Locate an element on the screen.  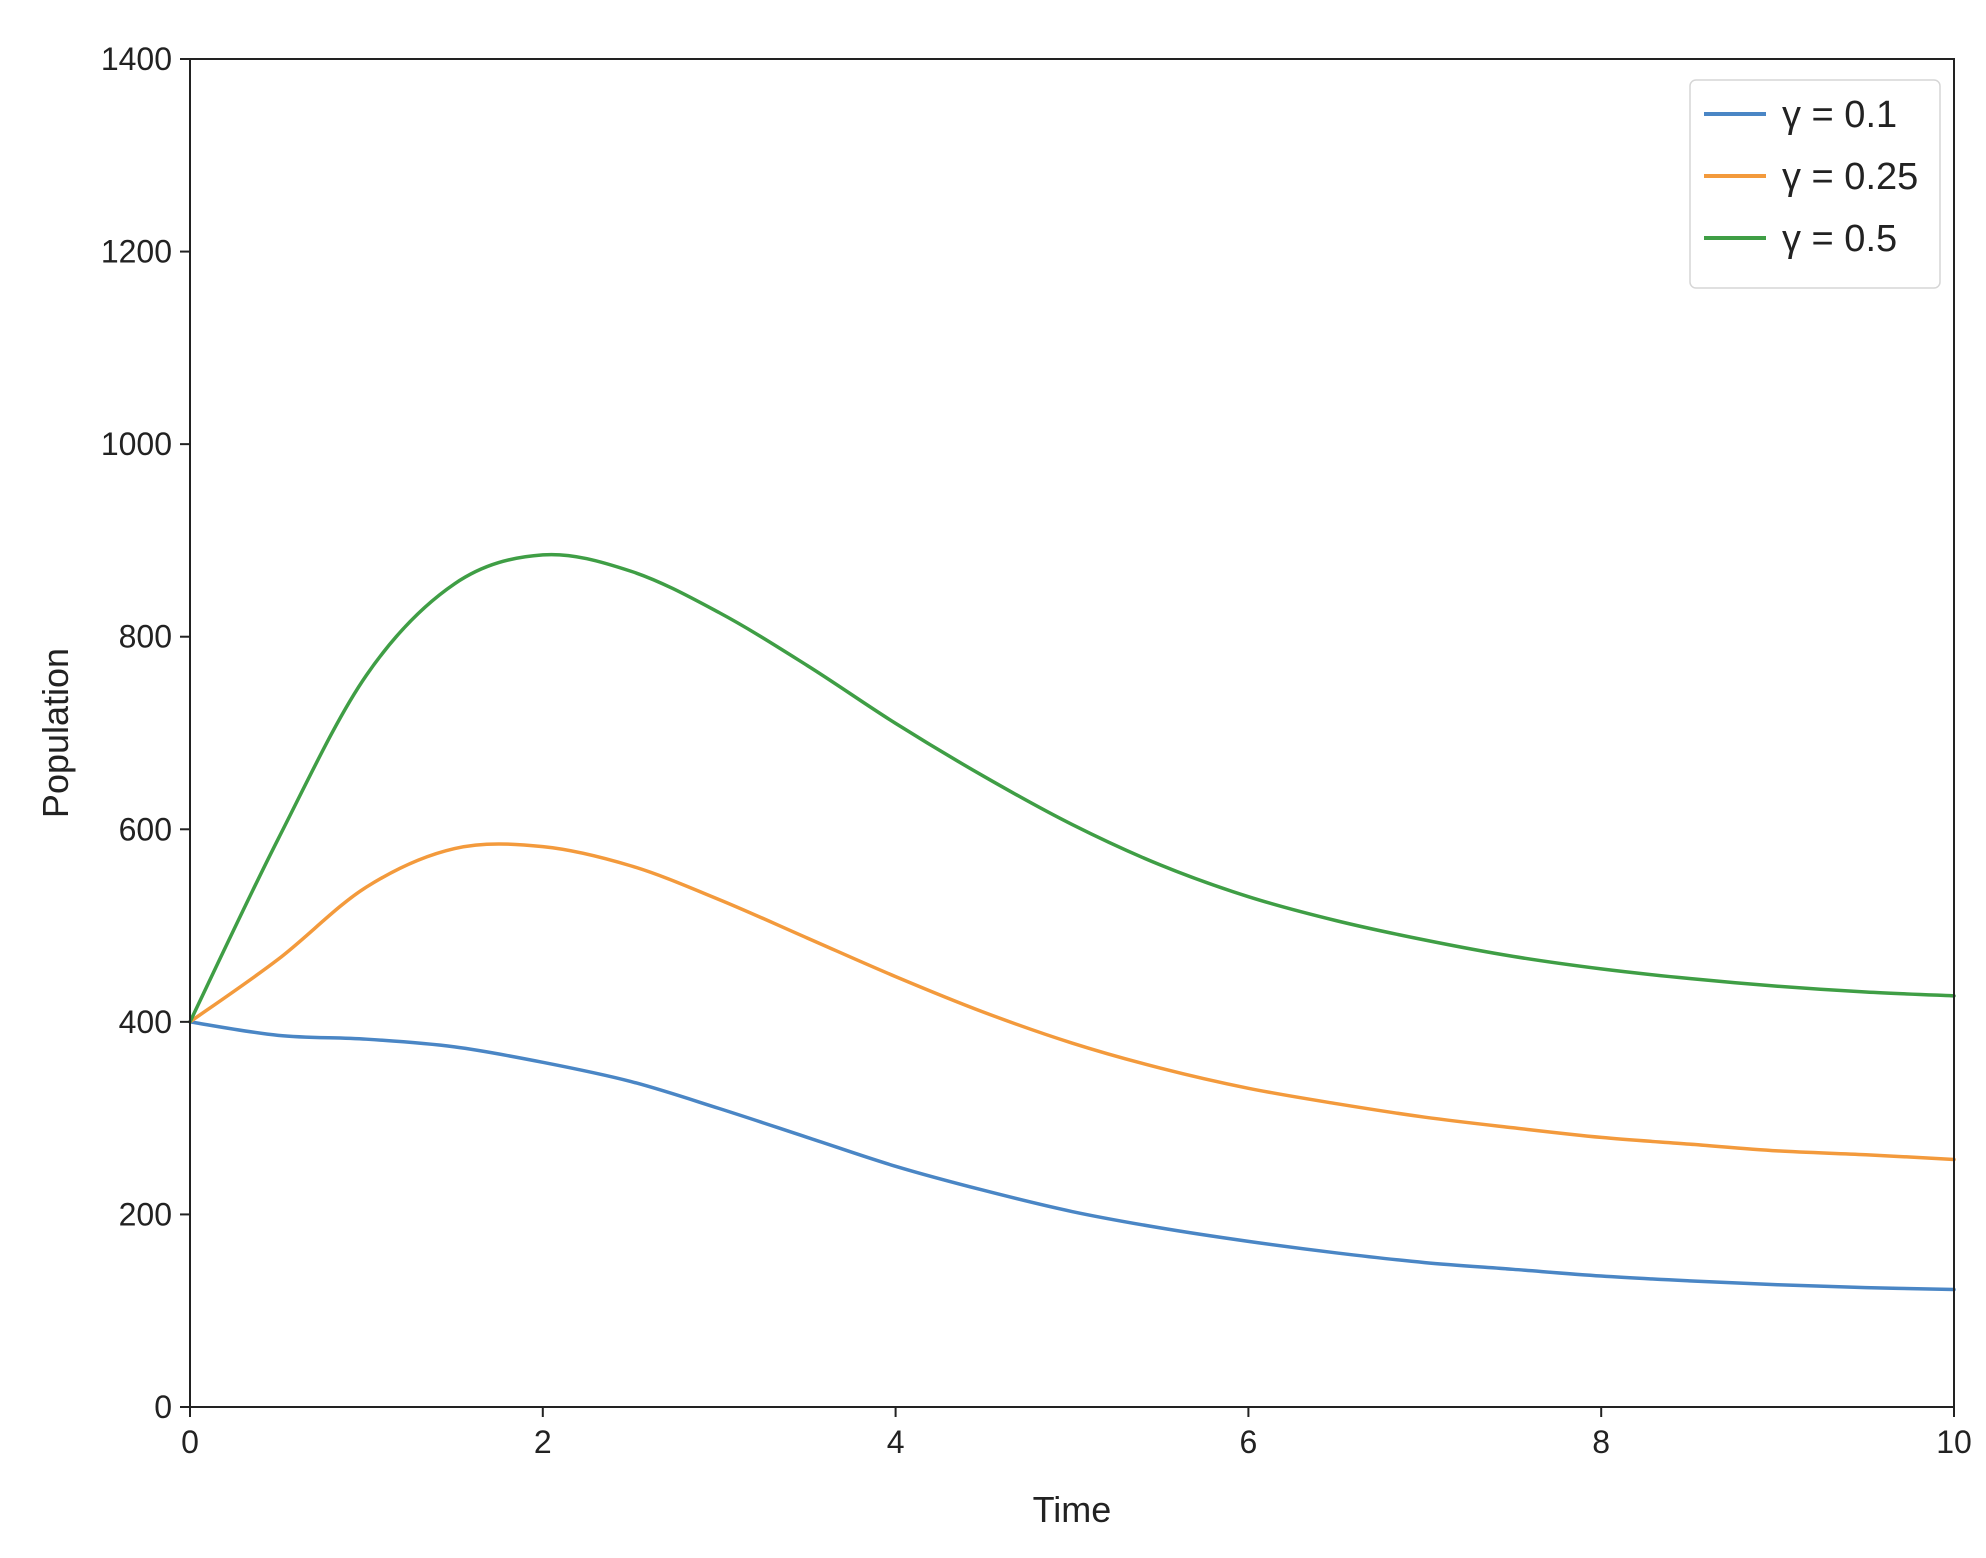
x-tick-label: 0 is located at coordinates (190, 1442).